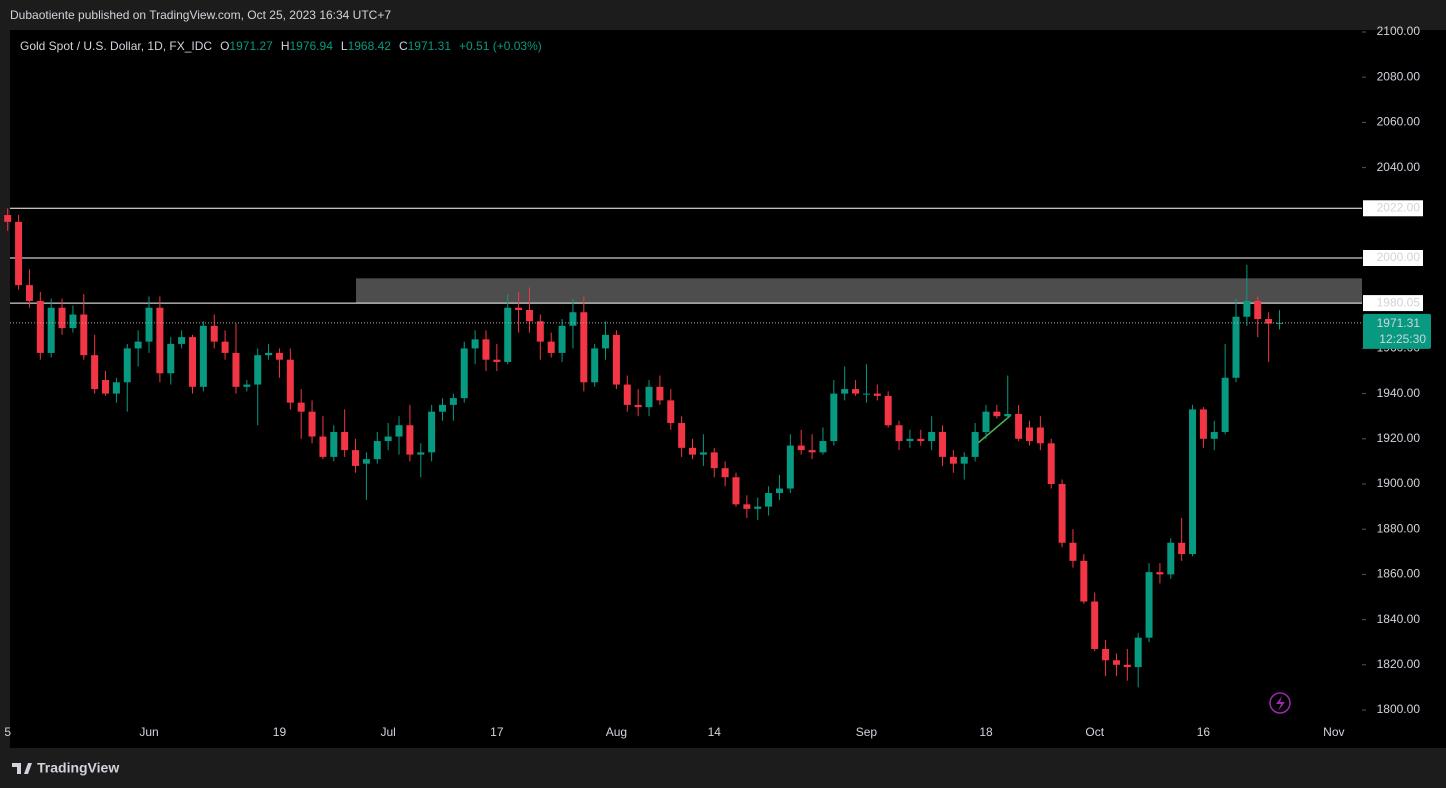  I want to click on y-tick-label: 2040.00, so click(1399, 167).